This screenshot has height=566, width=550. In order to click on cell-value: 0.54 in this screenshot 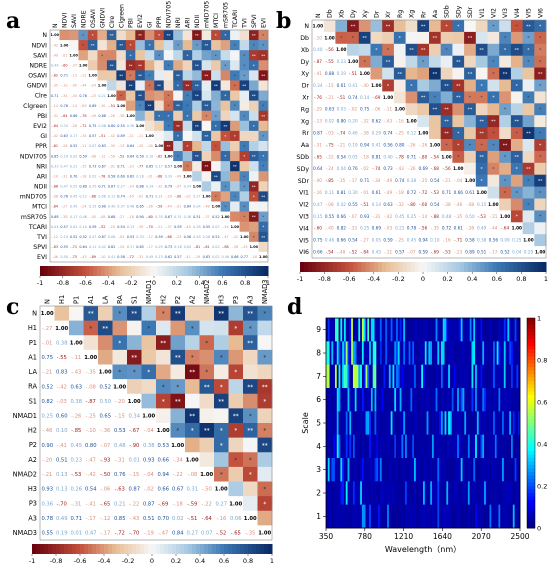, I will do `click(435, 180)`.